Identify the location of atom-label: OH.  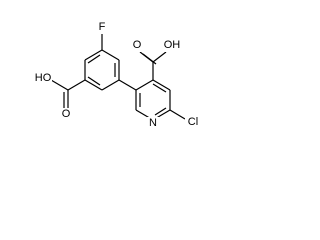
(172, 45).